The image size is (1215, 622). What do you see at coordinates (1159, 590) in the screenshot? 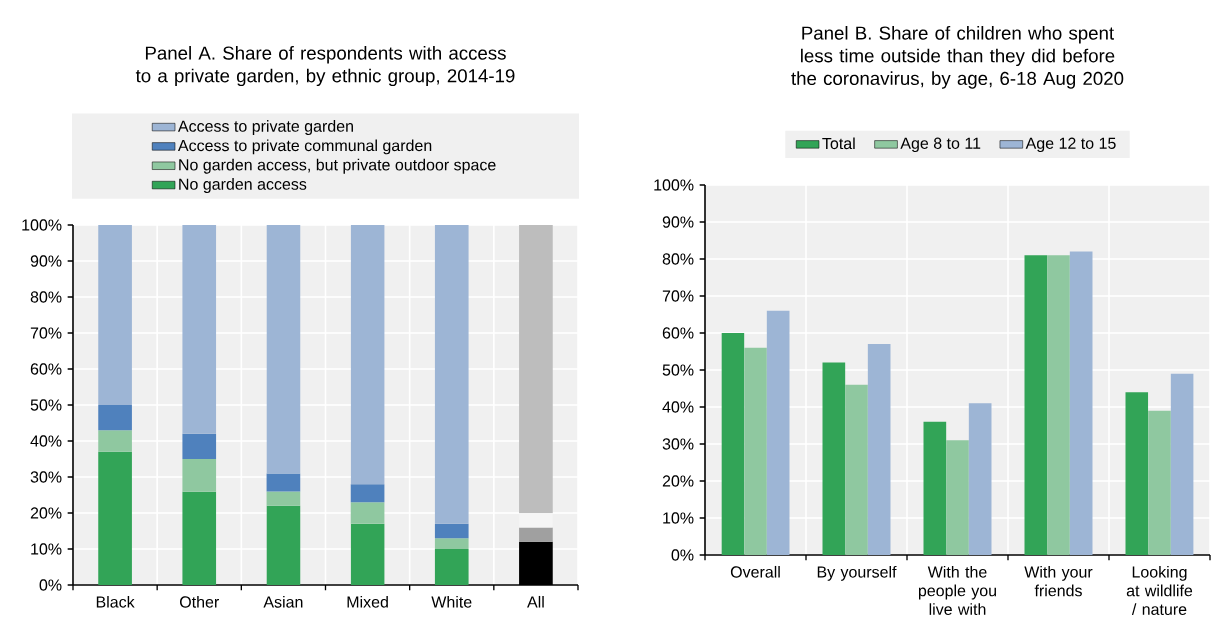
I see `x-tick-label: Looking at wildlife / nature` at bounding box center [1159, 590].